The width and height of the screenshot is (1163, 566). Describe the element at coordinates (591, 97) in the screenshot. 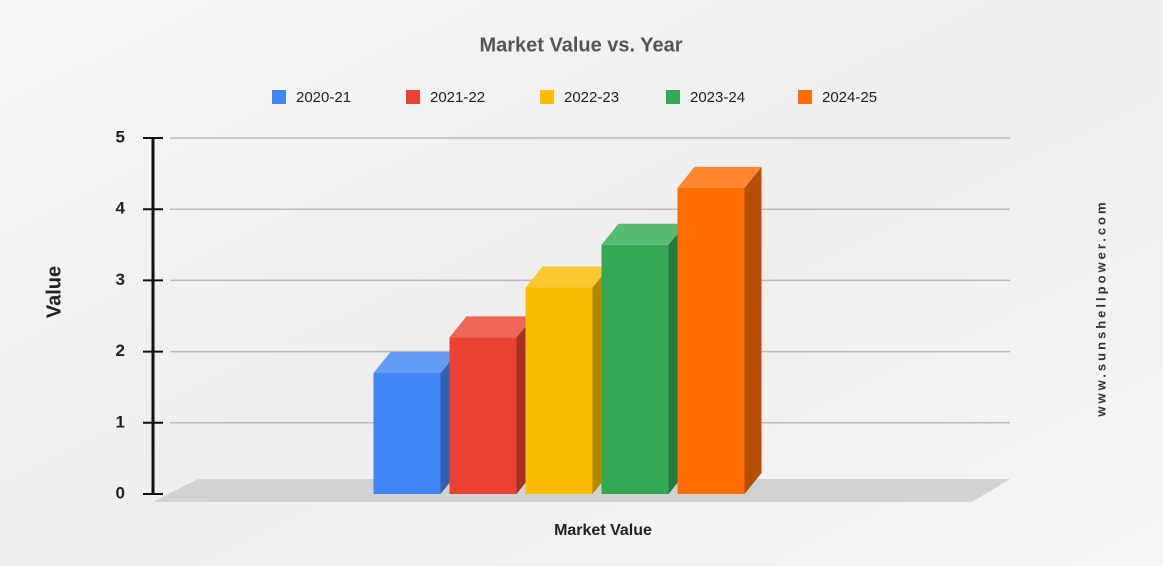

I see `legend-label: 2022-23` at that location.